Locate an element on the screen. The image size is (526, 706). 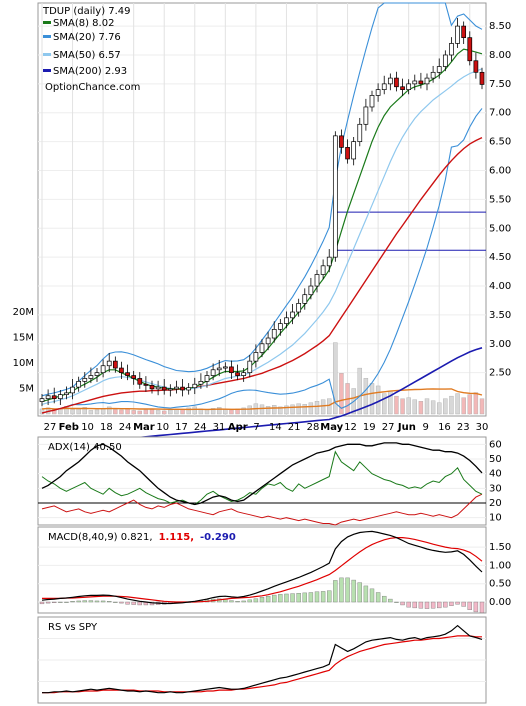
adx-lines is located at coordinates (262, 484).